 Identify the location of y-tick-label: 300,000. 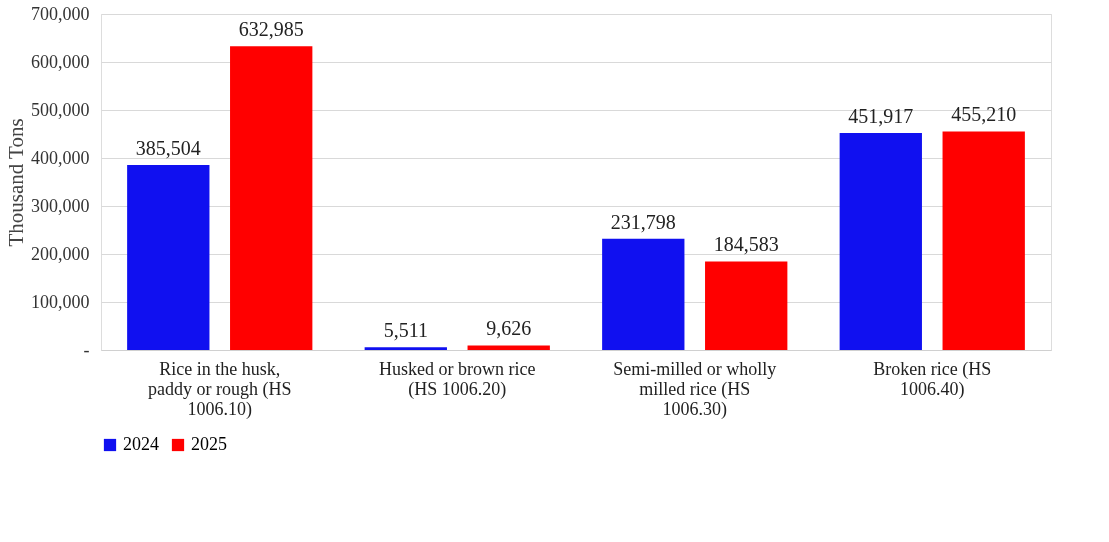
(60, 205).